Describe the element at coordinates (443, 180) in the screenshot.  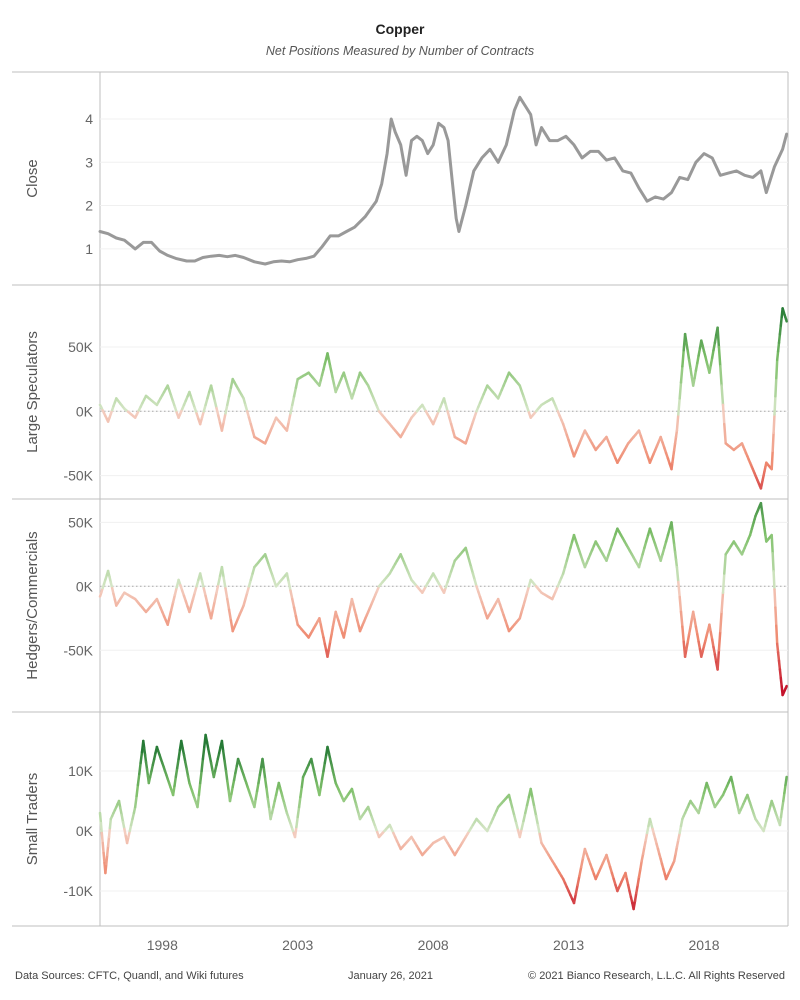
I see `close-price-line` at that location.